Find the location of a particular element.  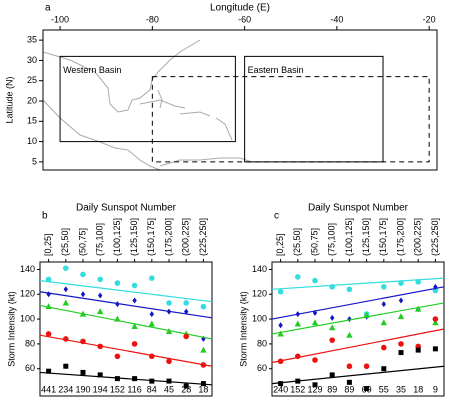

count-label: 28 is located at coordinates (186, 389).